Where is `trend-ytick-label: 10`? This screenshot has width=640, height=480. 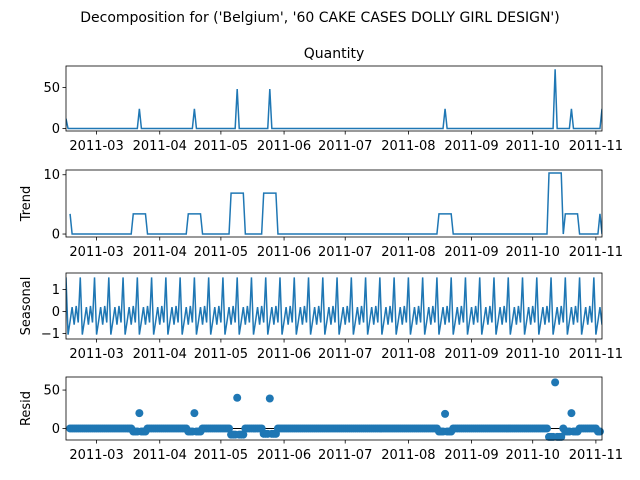 trend-ytick-label: 10 is located at coordinates (51, 175).